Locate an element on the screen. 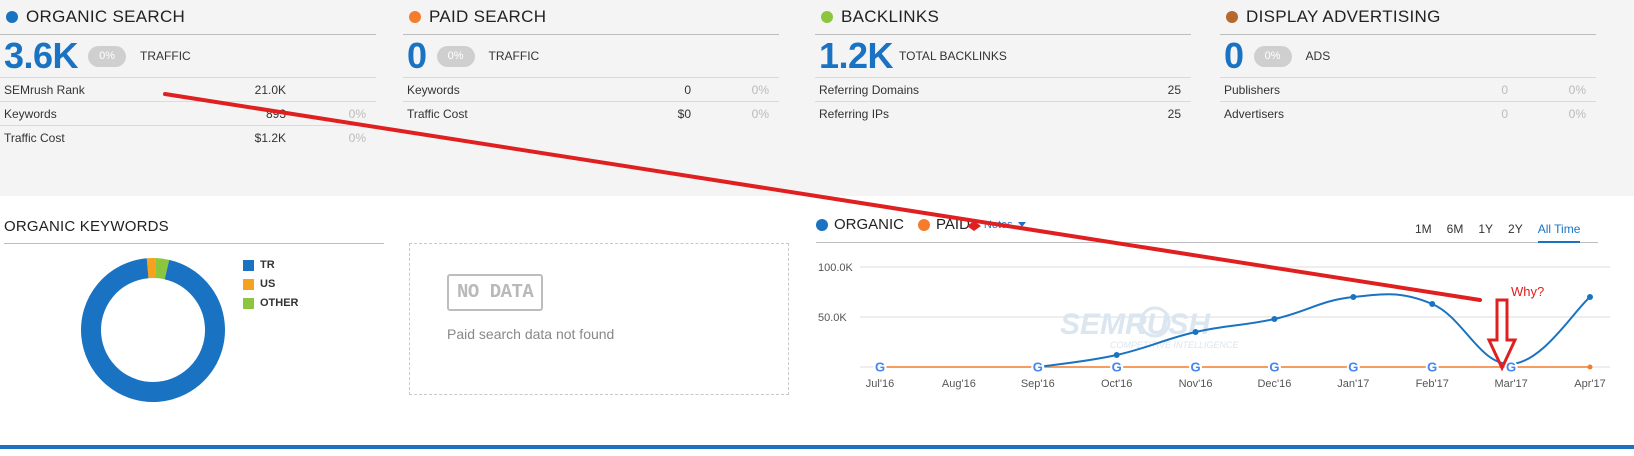 Image resolution: width=1634 pixels, height=456 pixels. display-advertising-title: DISPLAY ADVERTISING is located at coordinates (1343, 16).